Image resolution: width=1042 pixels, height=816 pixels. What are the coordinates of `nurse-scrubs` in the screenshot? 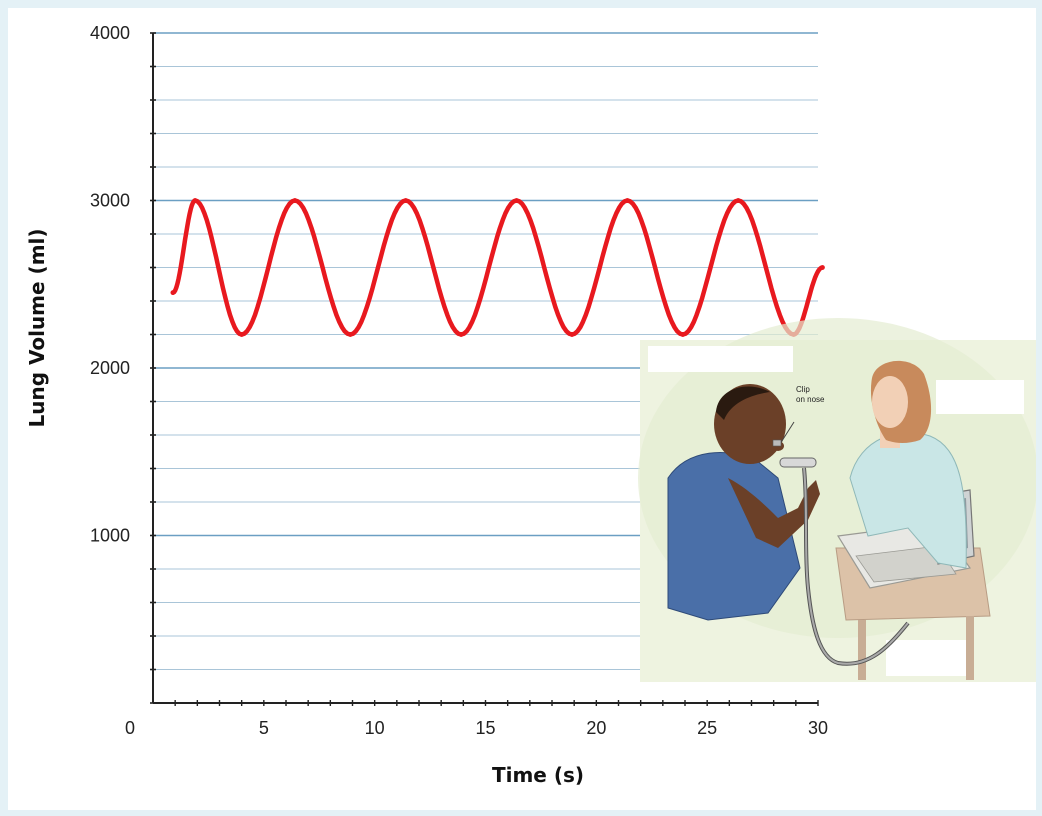 It's located at (908, 500).